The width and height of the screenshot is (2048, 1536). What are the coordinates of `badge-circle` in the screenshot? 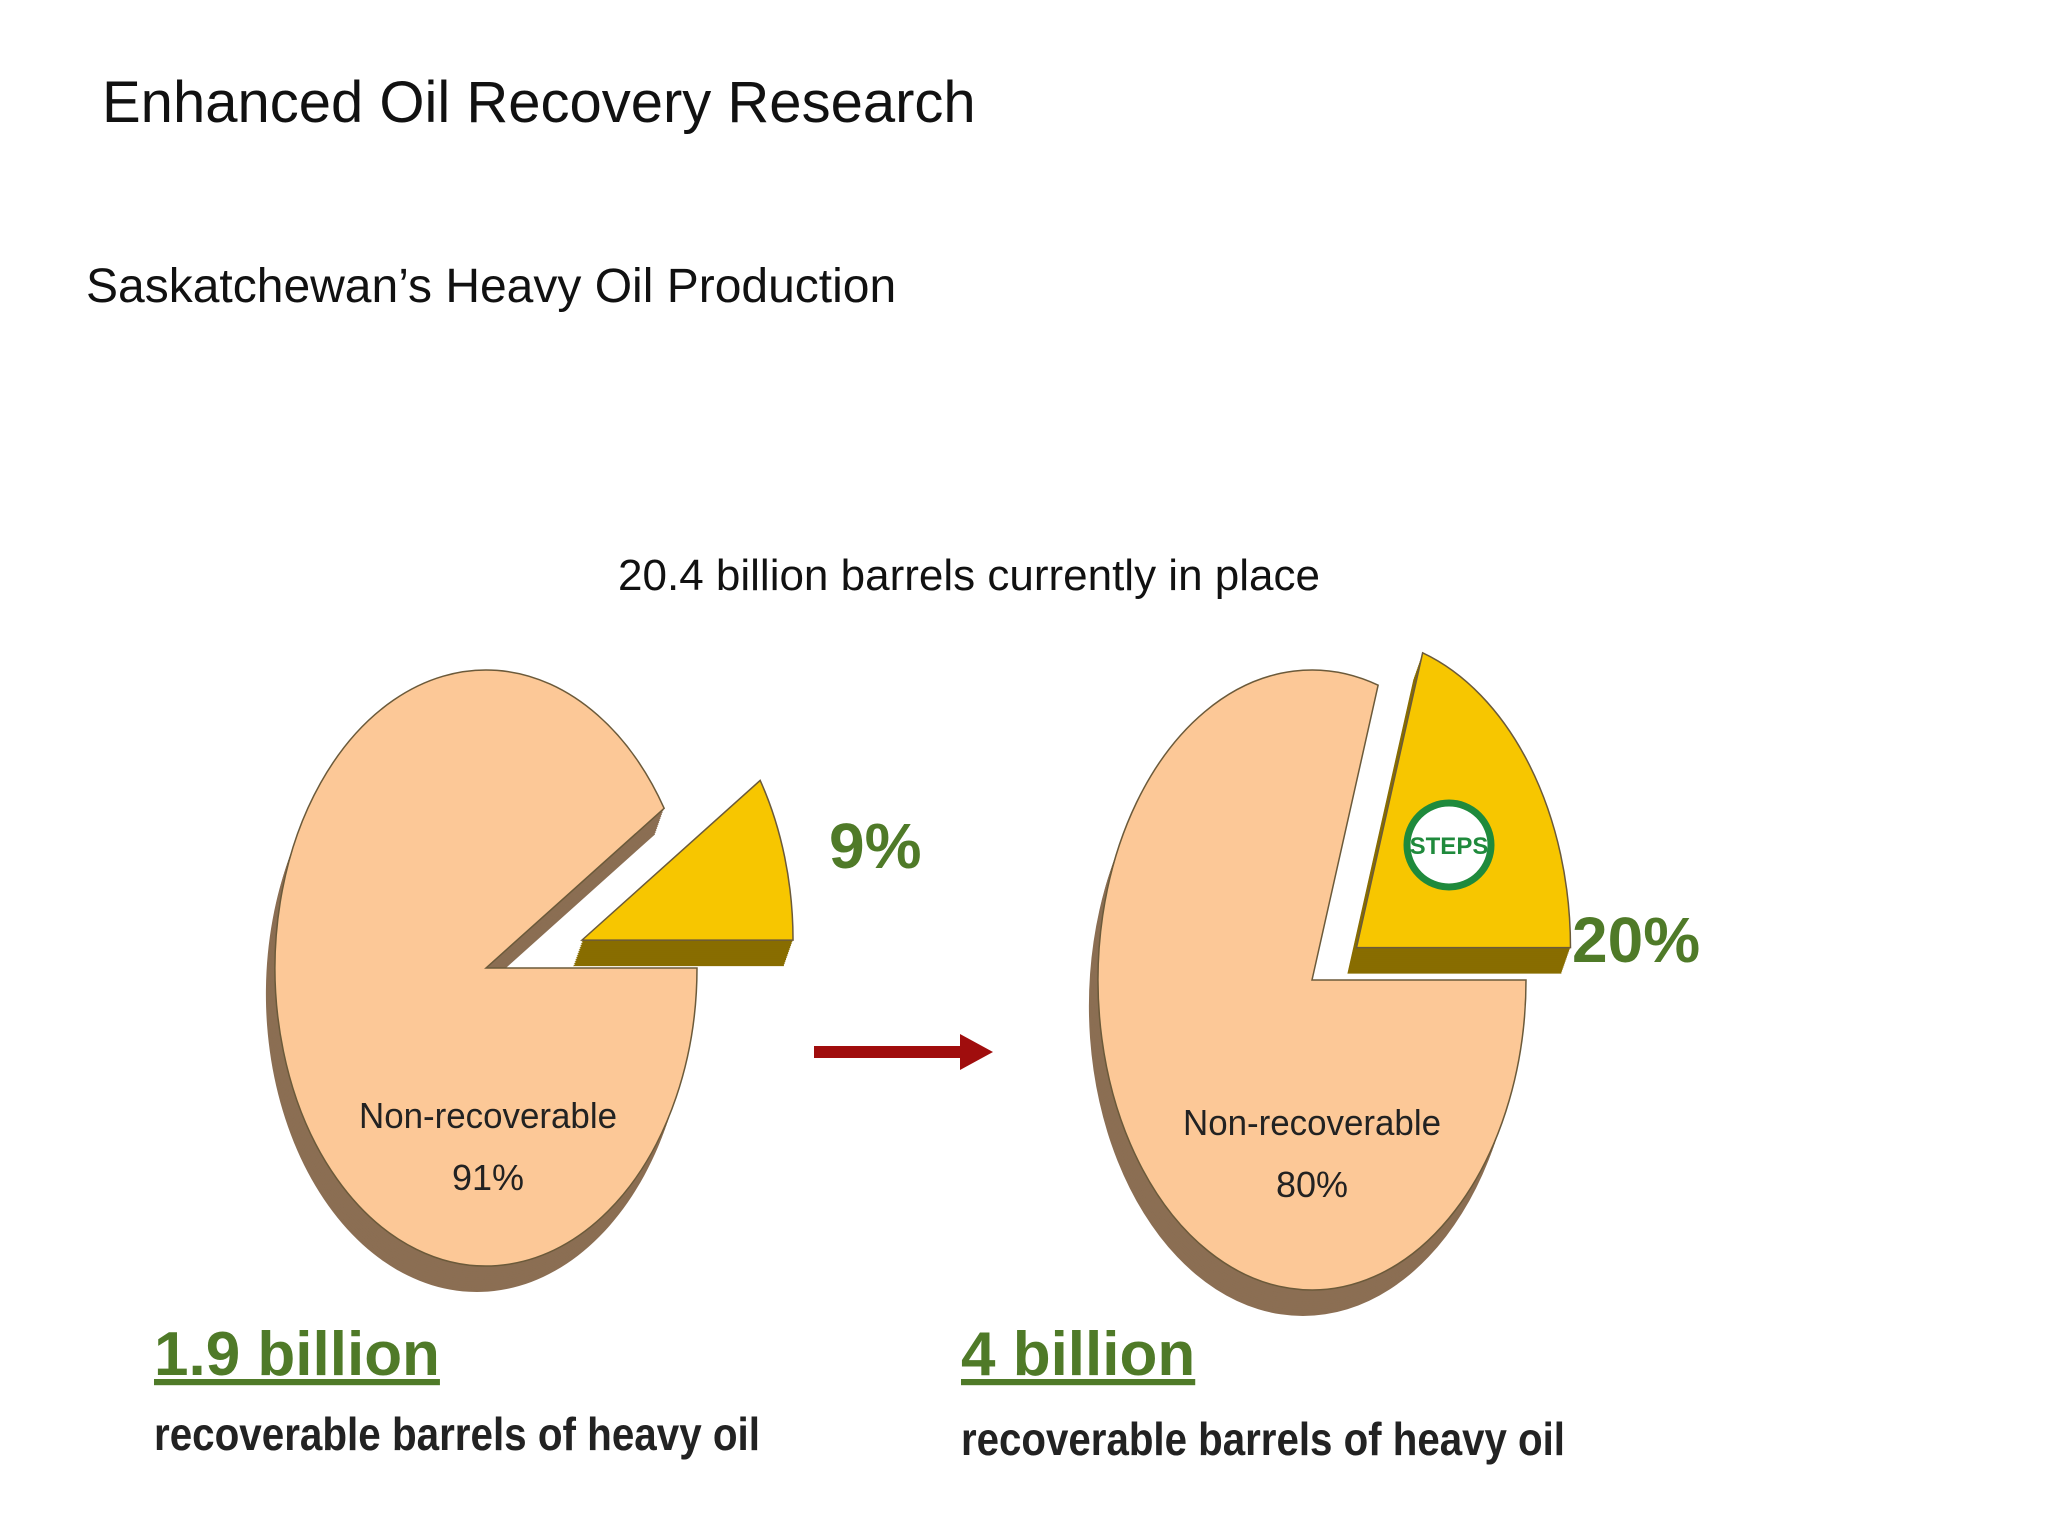 It's located at (1449, 845).